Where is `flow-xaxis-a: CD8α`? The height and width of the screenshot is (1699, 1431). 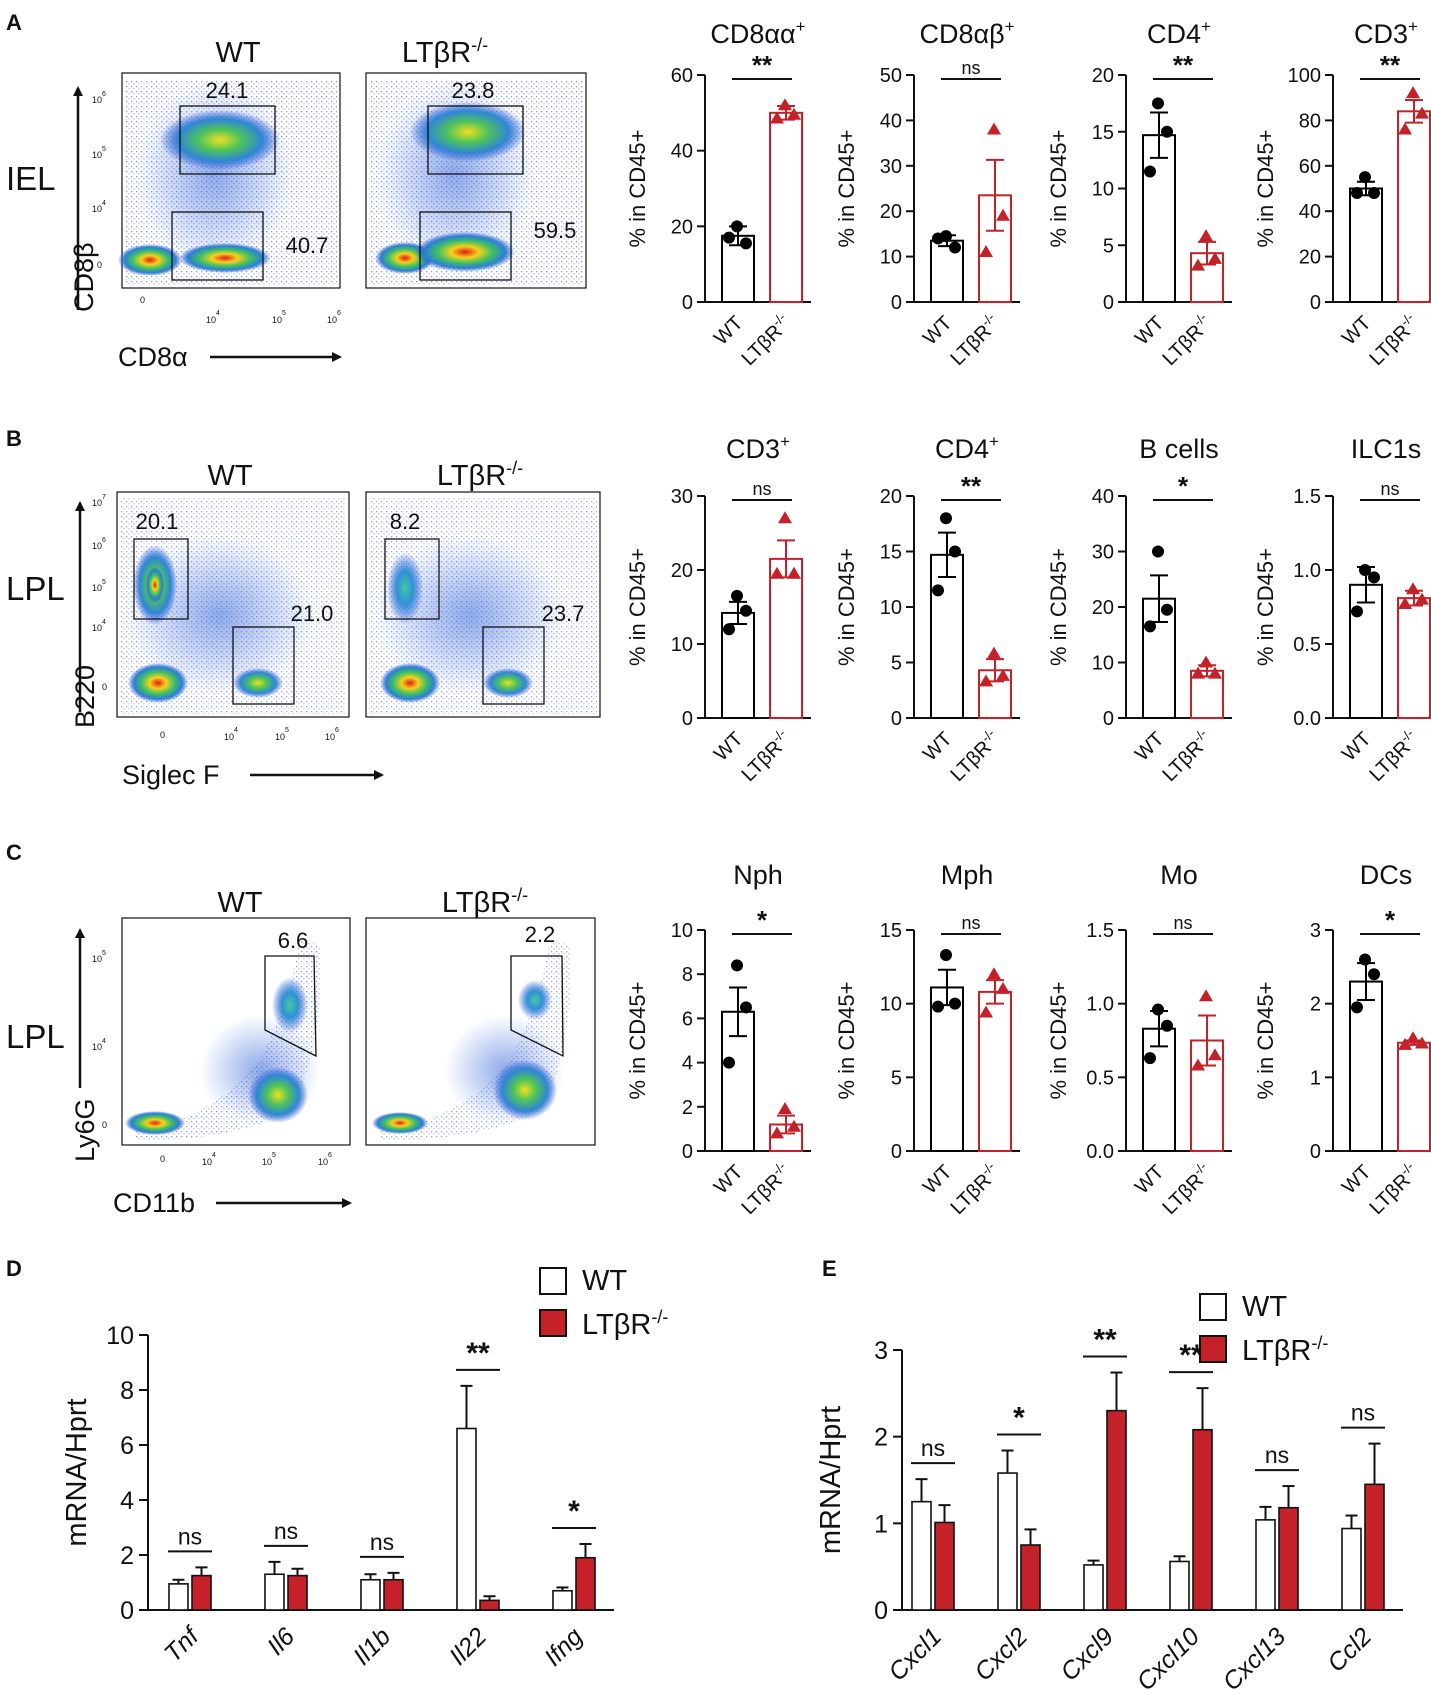 flow-xaxis-a: CD8α is located at coordinates (153, 357).